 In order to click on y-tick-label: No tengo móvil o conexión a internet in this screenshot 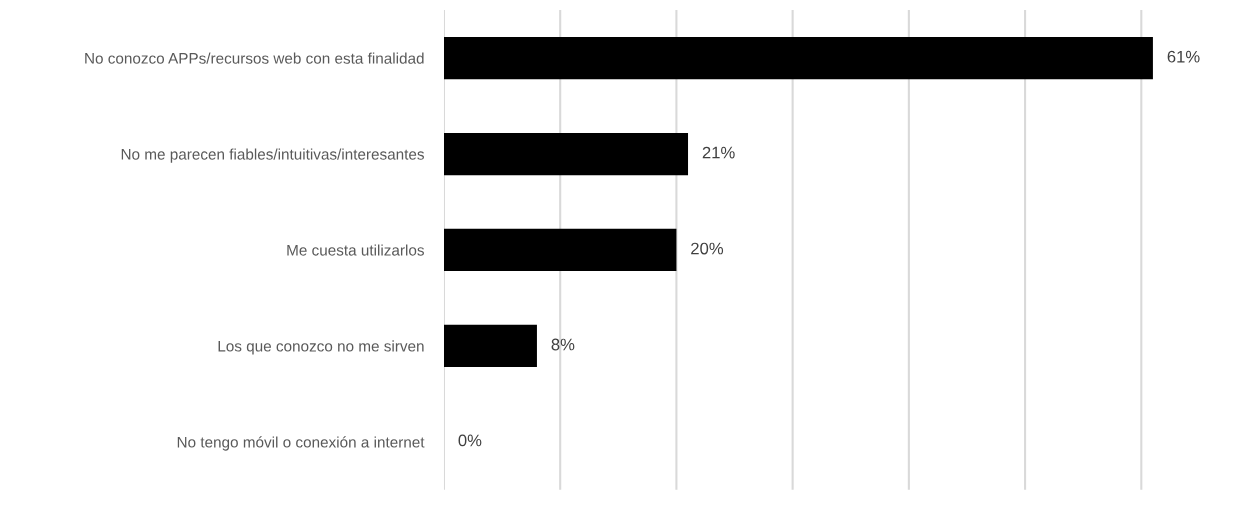, I will do `click(301, 443)`.